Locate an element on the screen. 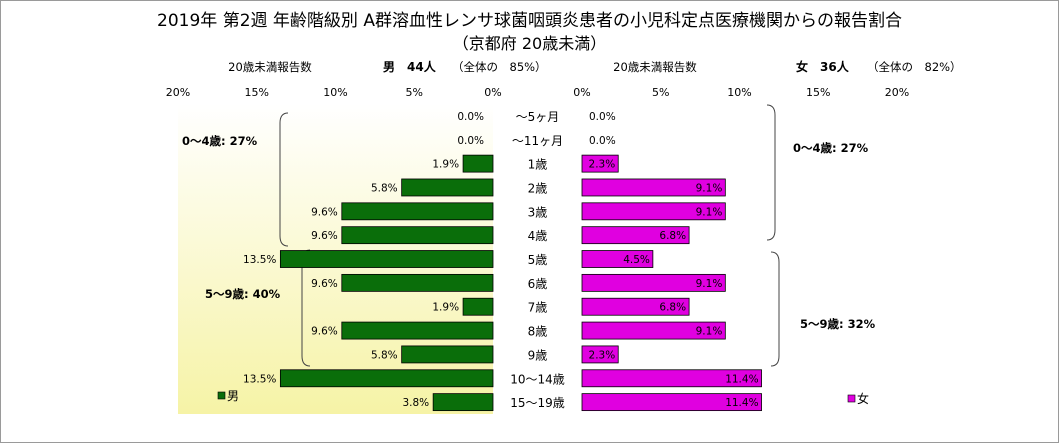 This screenshot has width=1059, height=443. male-axis-tick: 20% is located at coordinates (178, 92).